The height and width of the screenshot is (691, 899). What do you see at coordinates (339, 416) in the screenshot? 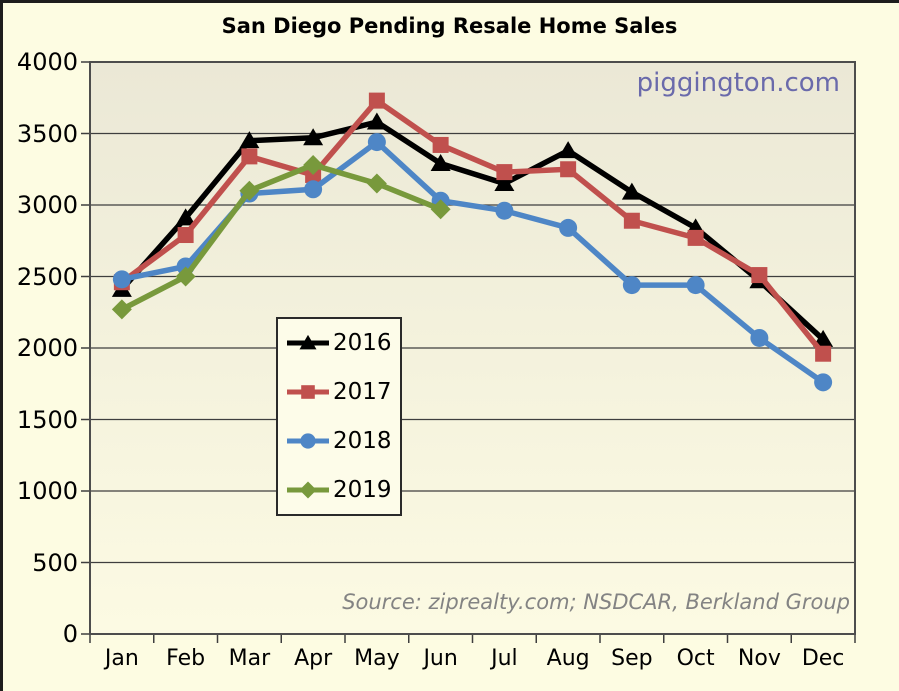
I see `legend: 2016 2017 2018 2019` at bounding box center [339, 416].